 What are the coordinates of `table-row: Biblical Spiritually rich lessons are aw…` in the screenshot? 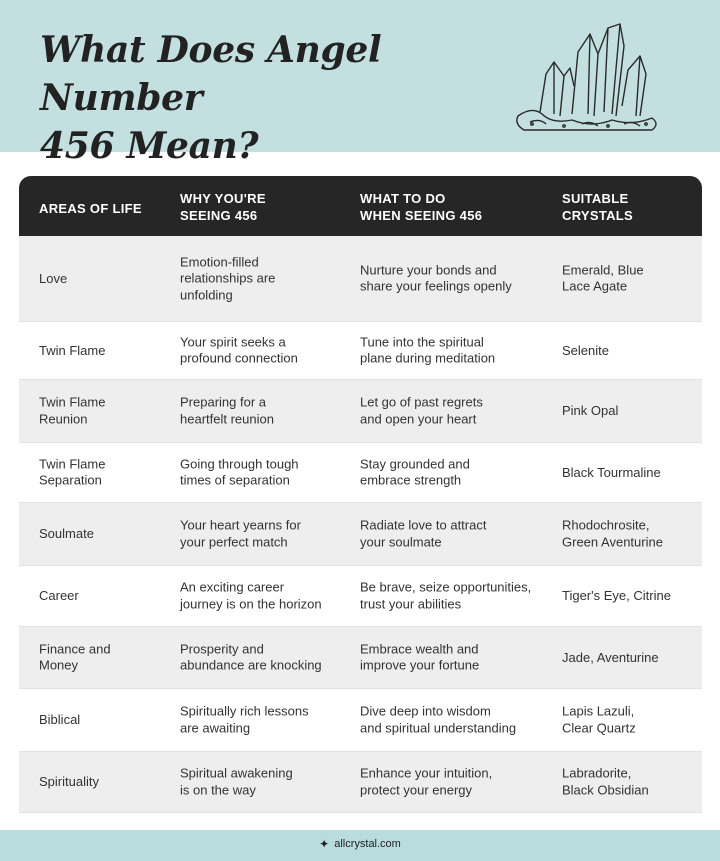 It's located at (360, 720).